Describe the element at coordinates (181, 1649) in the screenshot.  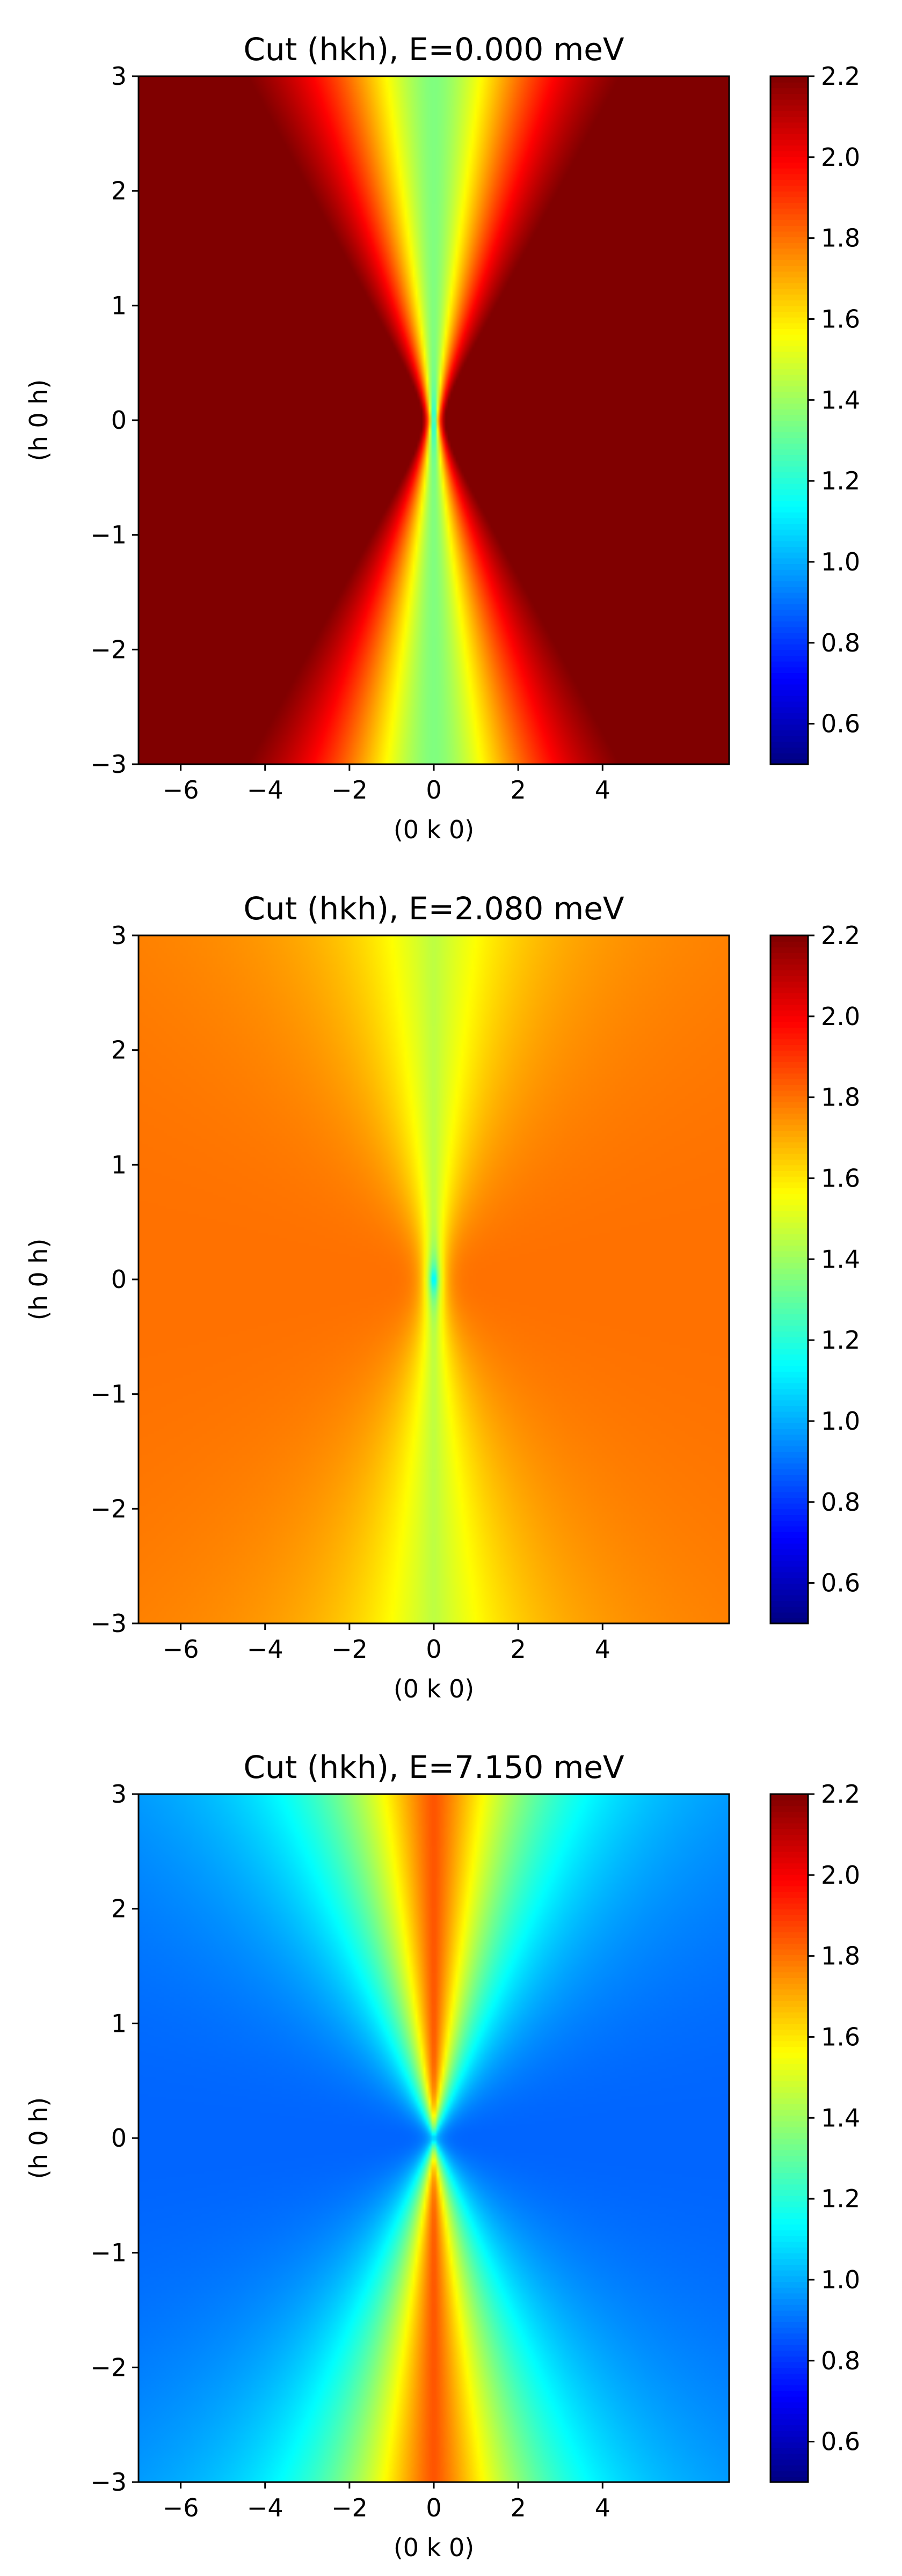
I see `x-tick-label: −6` at that location.